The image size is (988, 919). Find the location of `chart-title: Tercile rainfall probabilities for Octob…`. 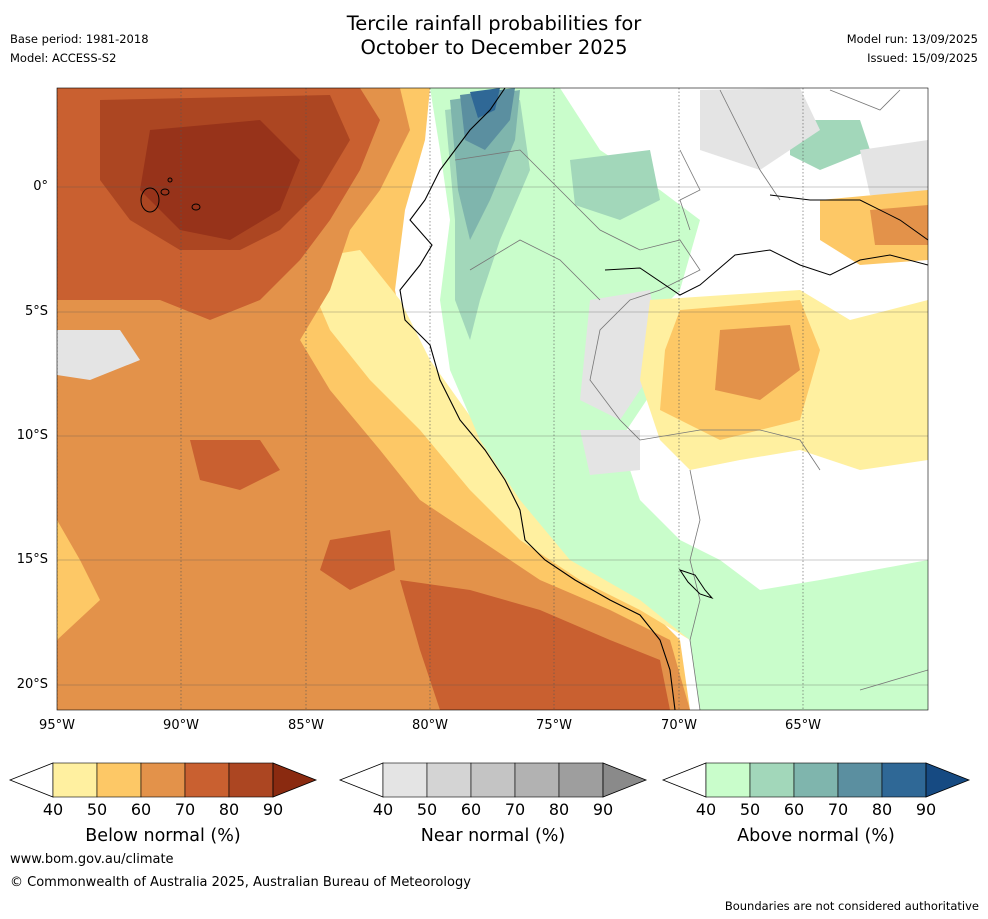

chart-title: Tercile rainfall probabilities for Octob… is located at coordinates (494, 36).